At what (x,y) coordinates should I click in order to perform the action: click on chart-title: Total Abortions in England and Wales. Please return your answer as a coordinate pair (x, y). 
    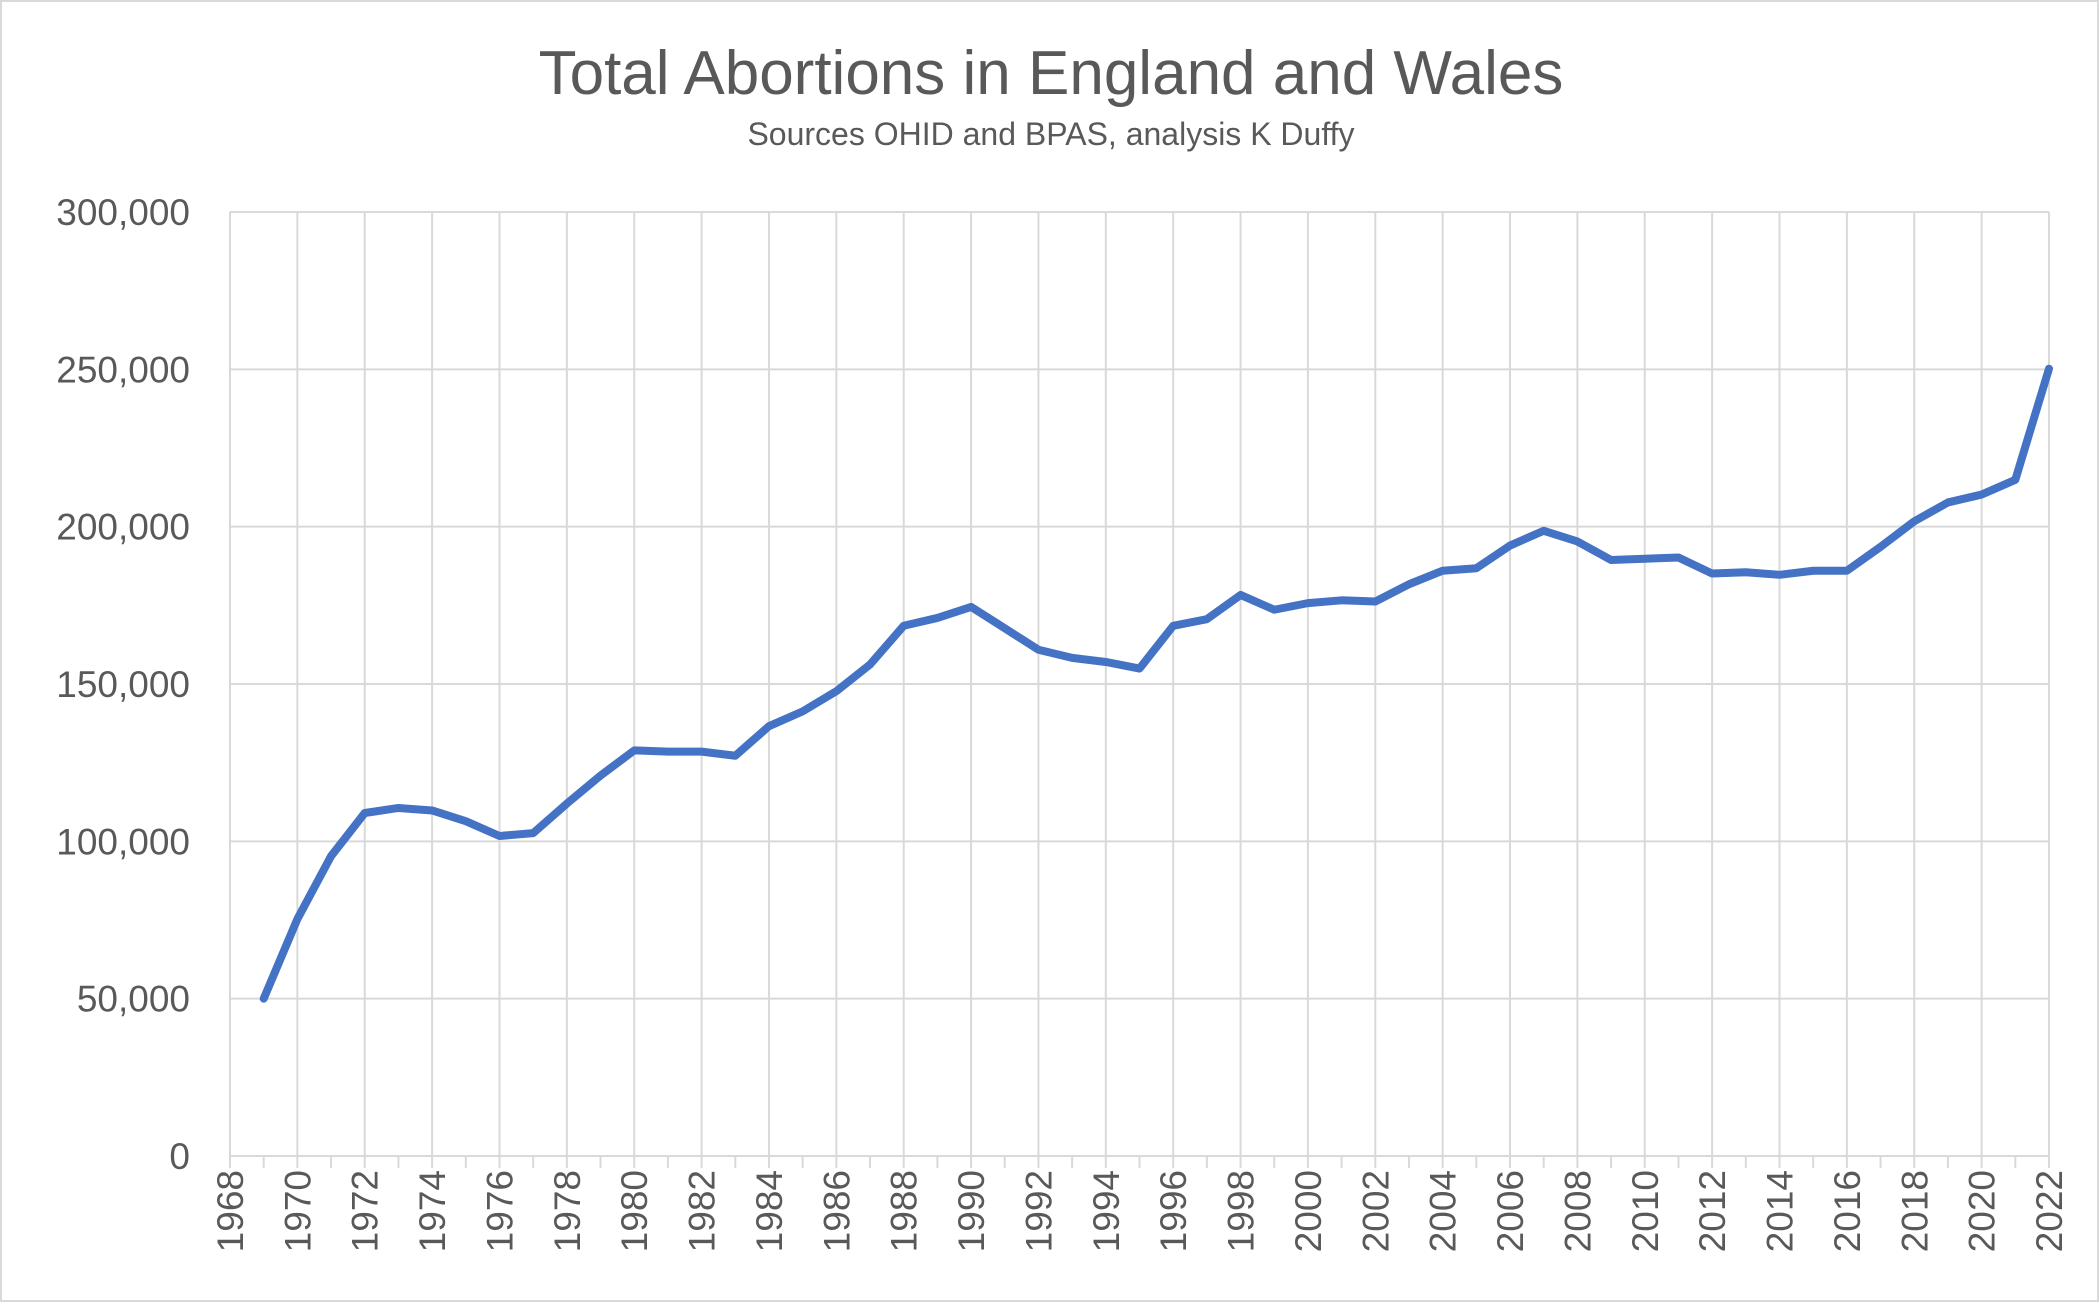
    Looking at the image, I should click on (1051, 73).